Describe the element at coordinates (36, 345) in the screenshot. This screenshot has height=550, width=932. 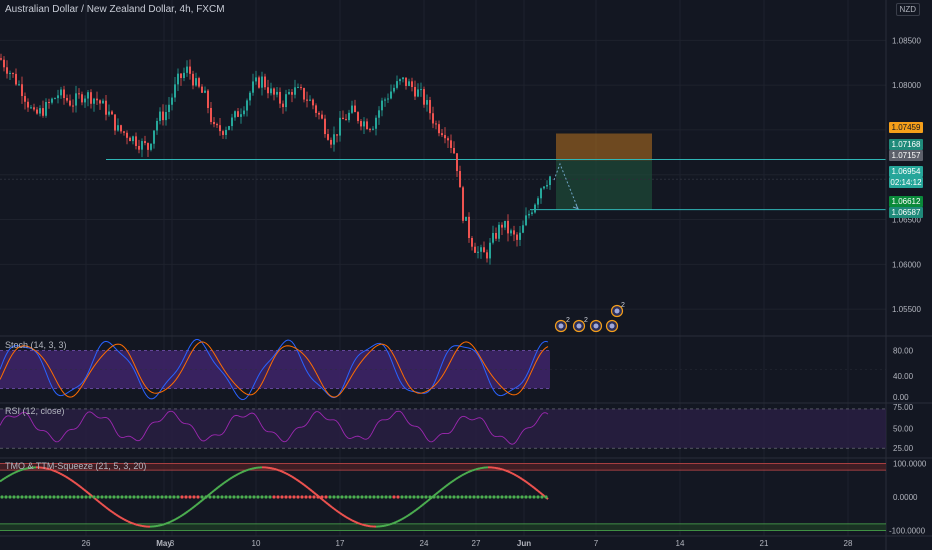
I see `stoch-label: Stoch (14, 3, 3)` at that location.